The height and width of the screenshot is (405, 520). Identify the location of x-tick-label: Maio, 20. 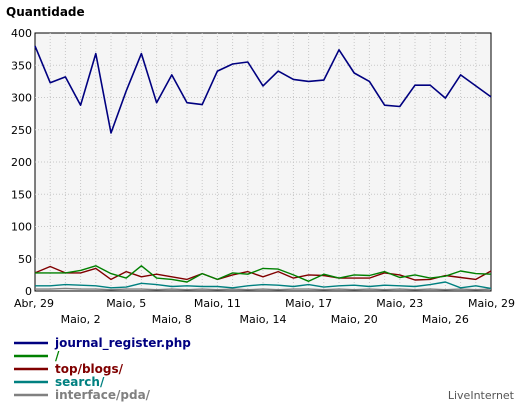
(354, 319).